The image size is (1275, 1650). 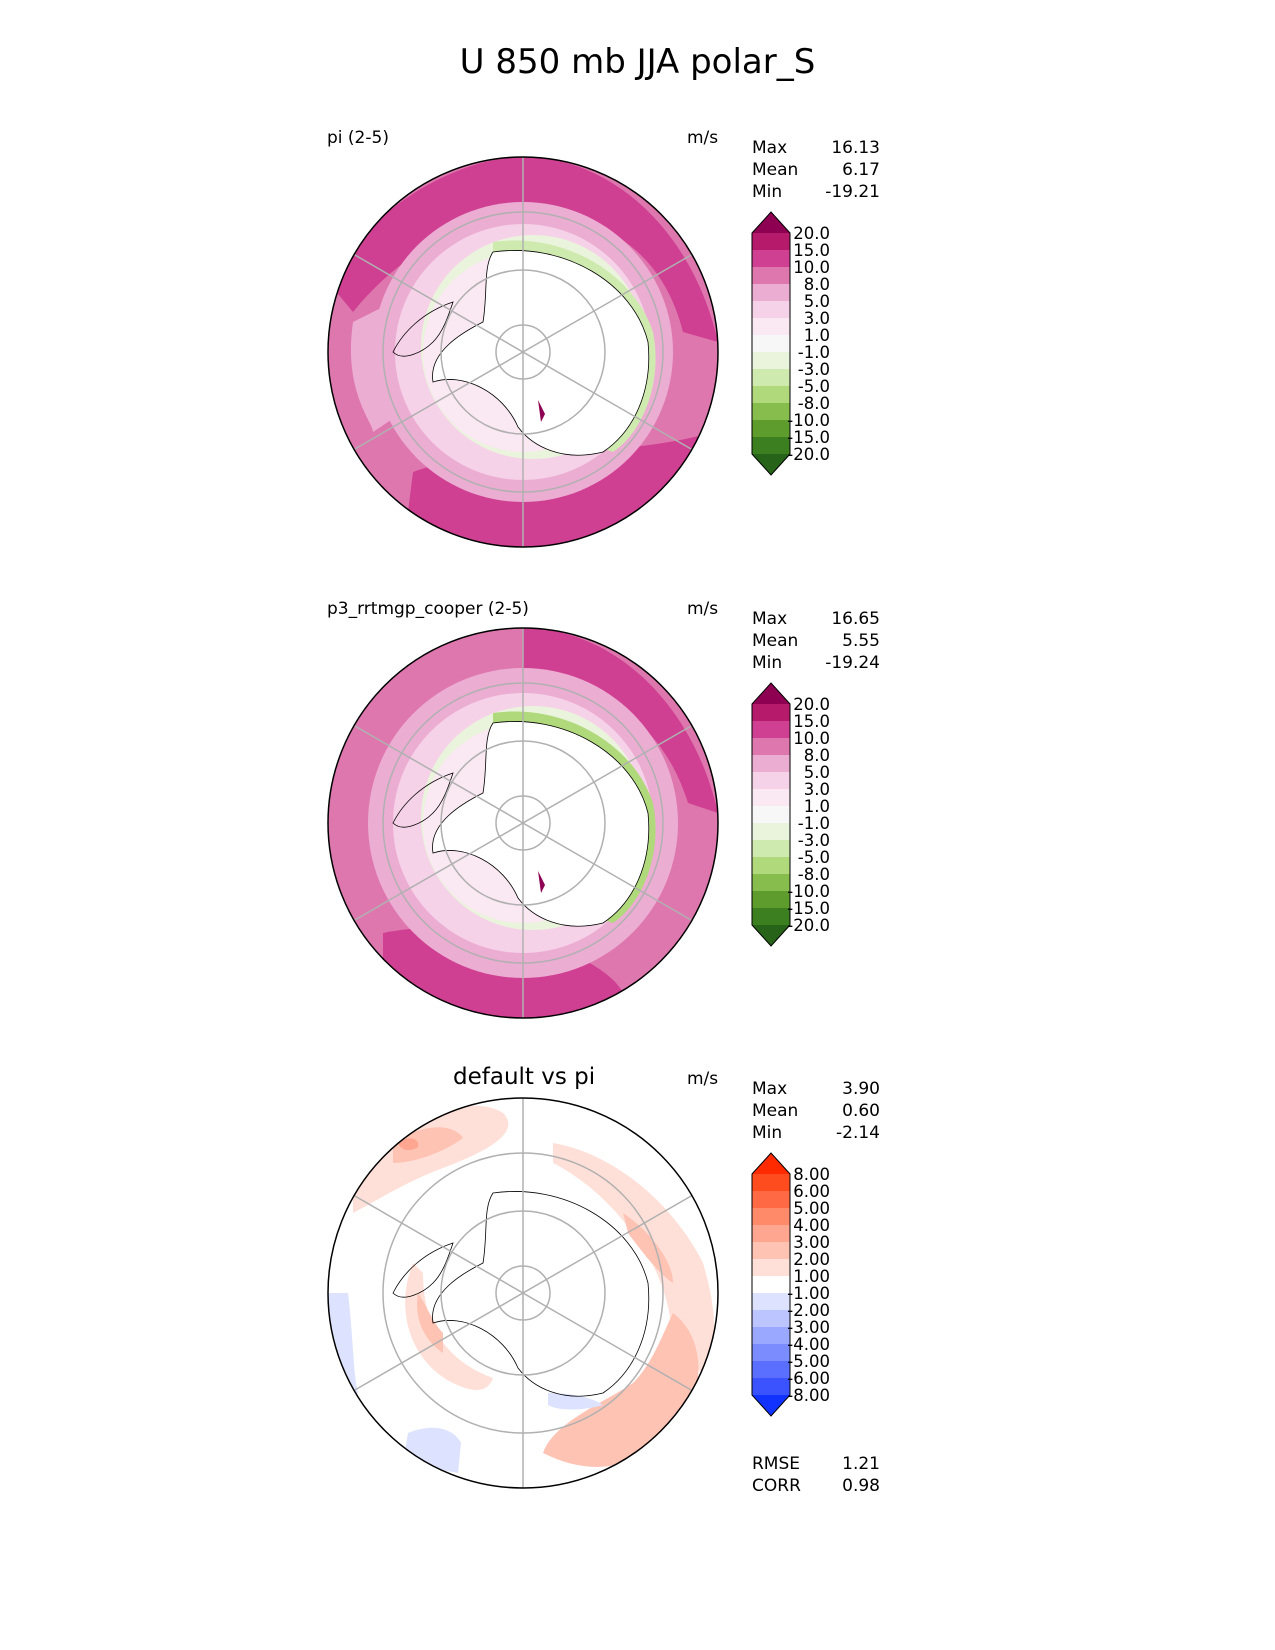 I want to click on colorbar-tick-label: 6.00, so click(x=811, y=1191).